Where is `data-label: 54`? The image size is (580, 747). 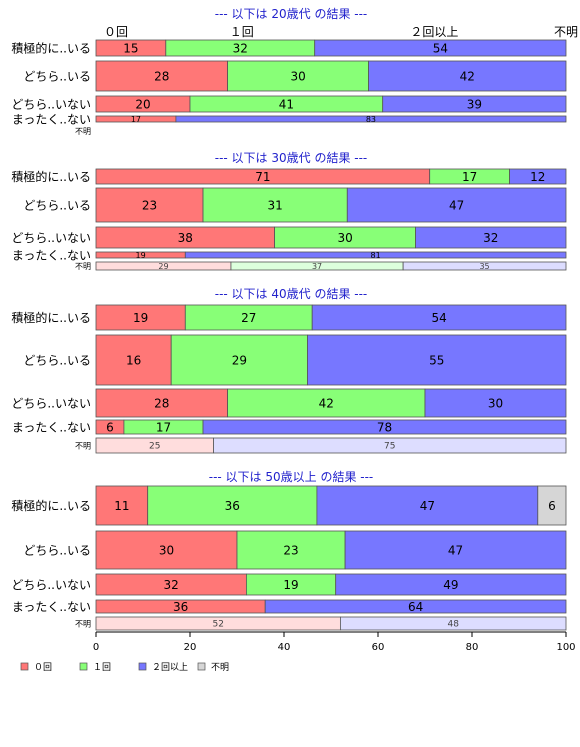 data-label: 54 is located at coordinates (440, 48).